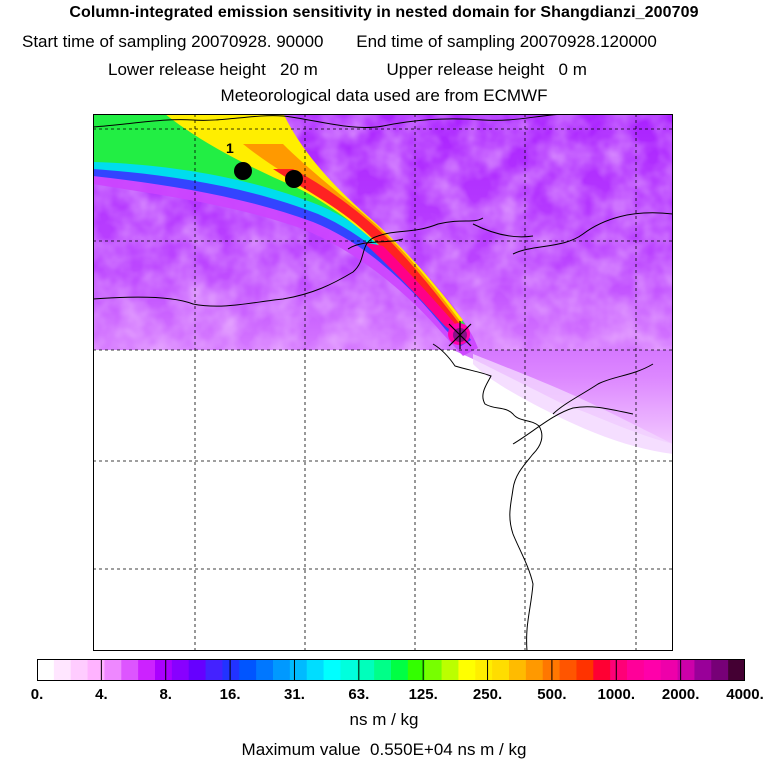 Image resolution: width=768 pixels, height=768 pixels. What do you see at coordinates (299, 69) in the screenshot?
I see `lower-height-value: 20 m` at bounding box center [299, 69].